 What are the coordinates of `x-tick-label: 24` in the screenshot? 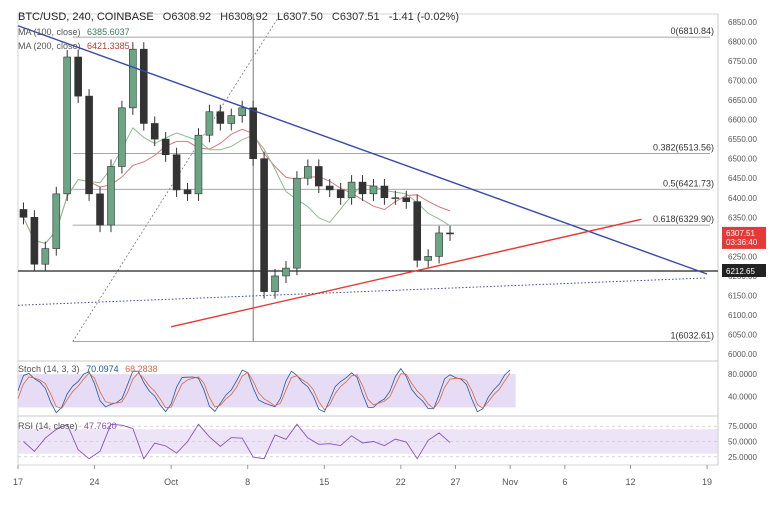 It's located at (95, 482).